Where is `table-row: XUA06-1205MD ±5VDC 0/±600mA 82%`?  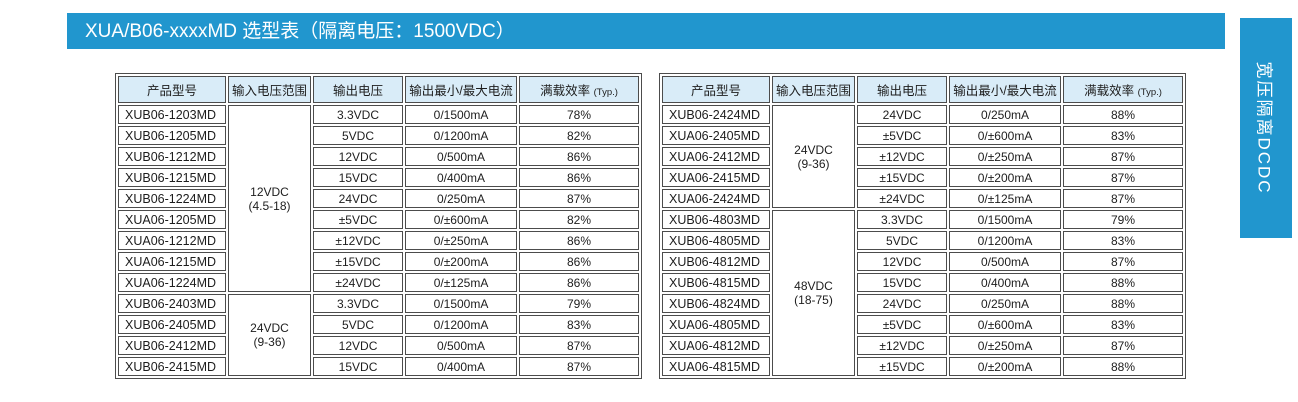
table-row: XUA06-1205MD ±5VDC 0/±600mA 82% is located at coordinates (379, 219).